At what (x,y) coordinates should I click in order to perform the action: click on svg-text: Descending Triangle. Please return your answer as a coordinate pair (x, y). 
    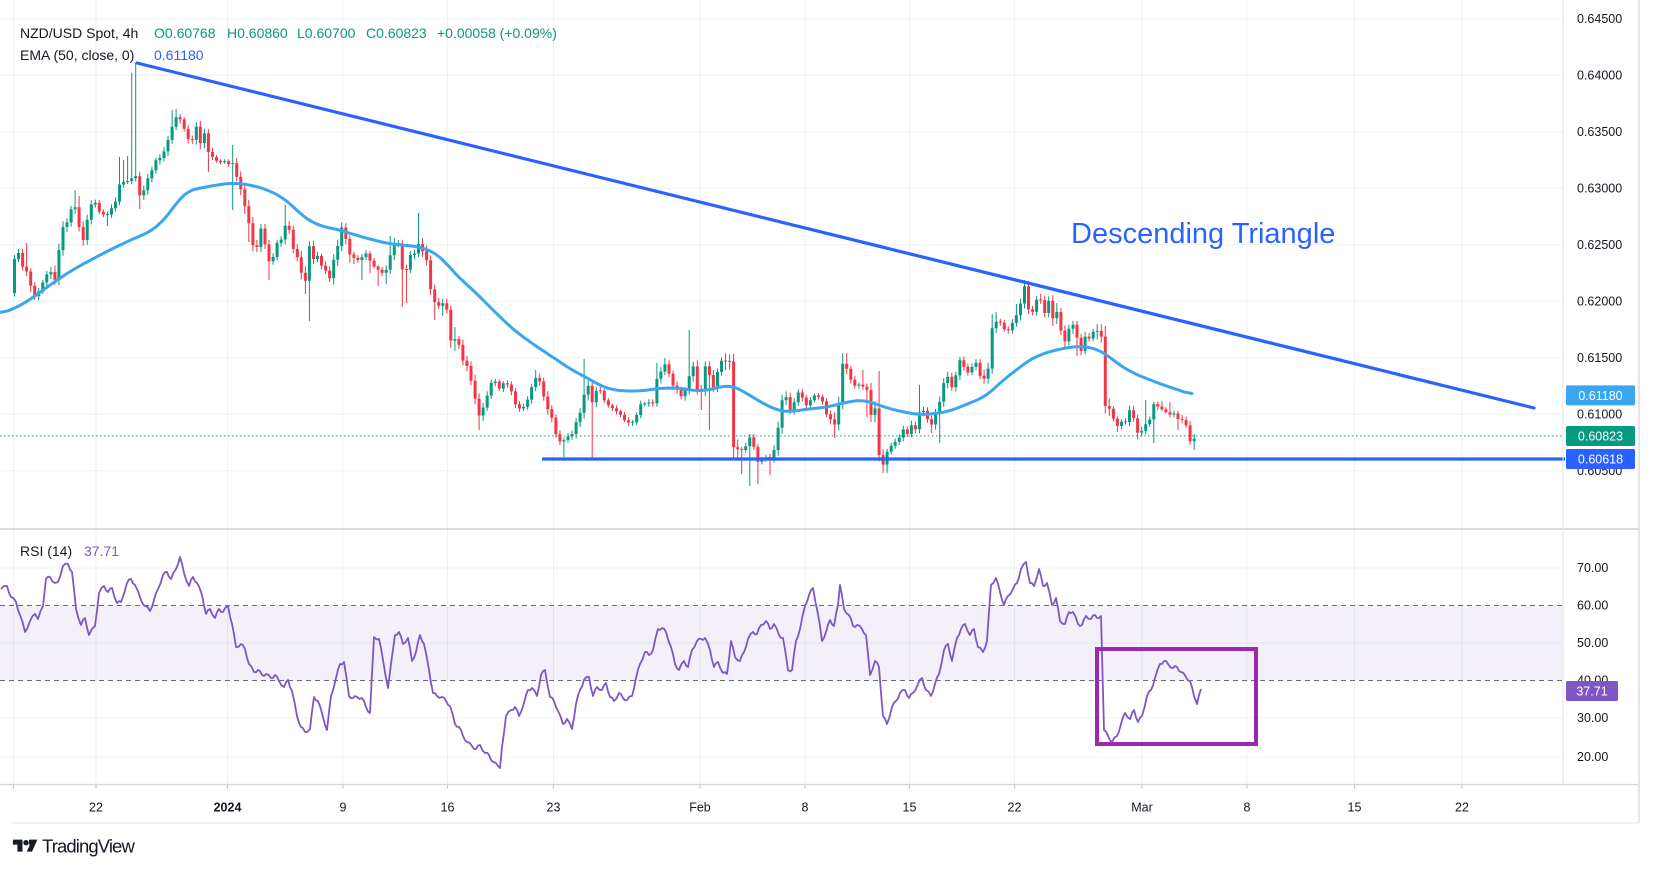
    Looking at the image, I should click on (1203, 234).